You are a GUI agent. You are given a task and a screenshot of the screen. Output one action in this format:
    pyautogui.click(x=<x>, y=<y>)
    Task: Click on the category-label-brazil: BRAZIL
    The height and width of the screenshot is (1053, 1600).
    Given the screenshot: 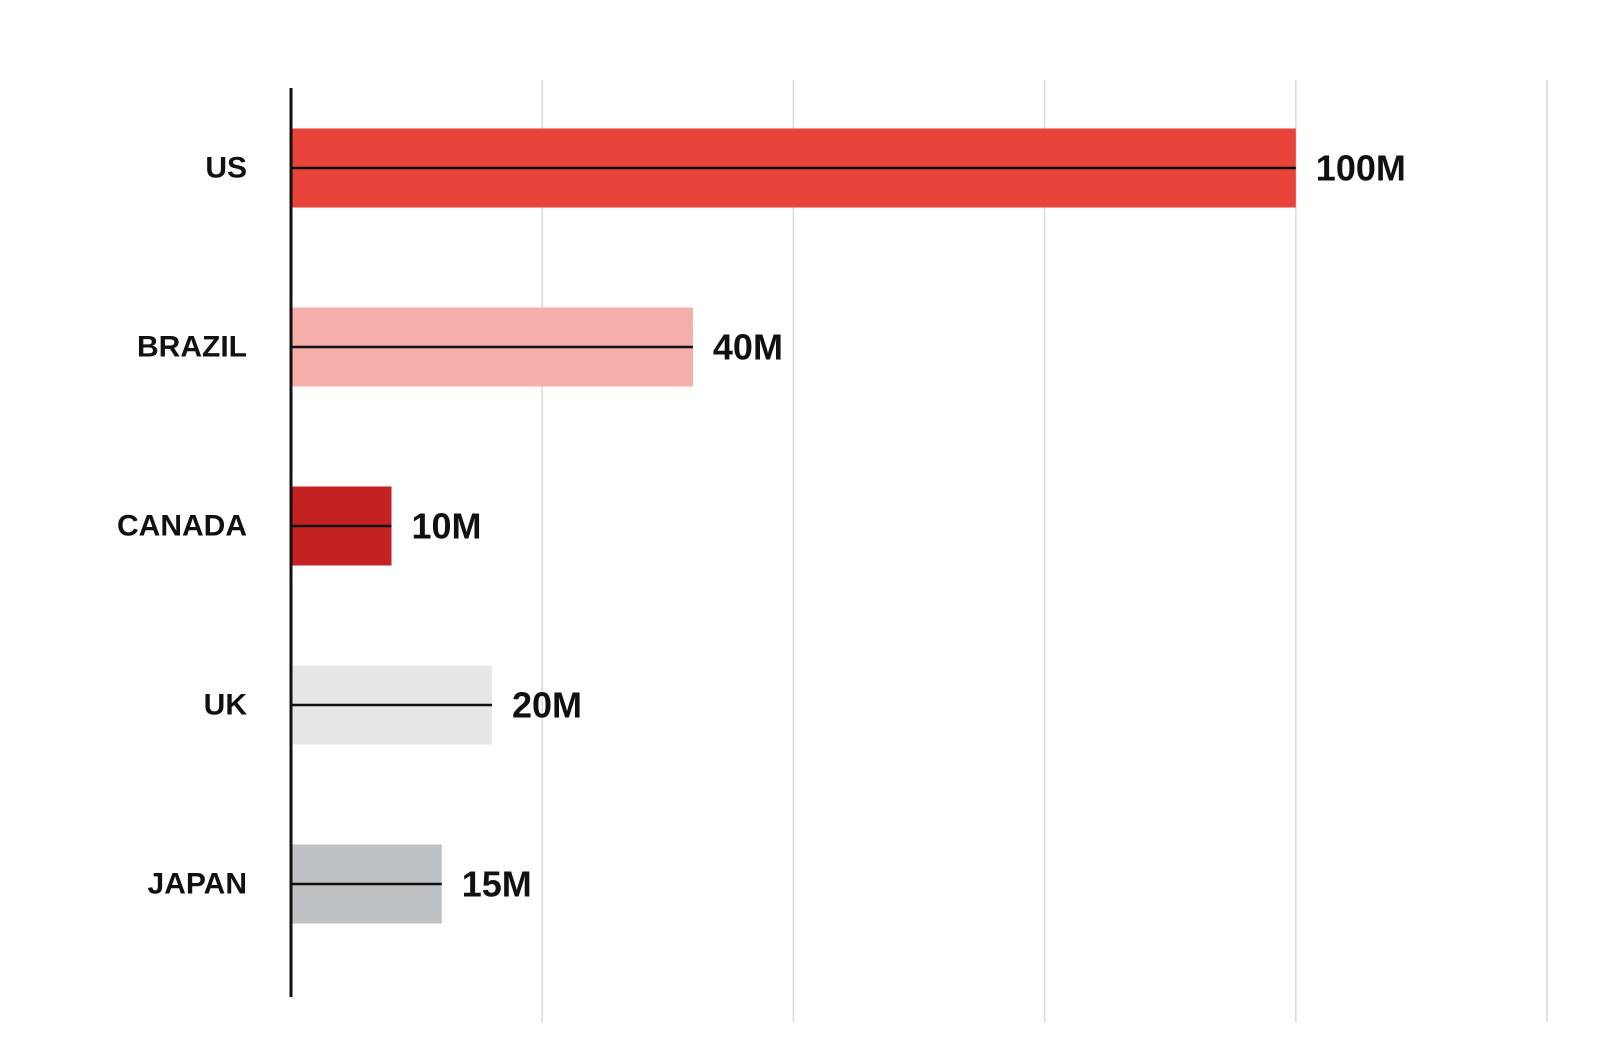 What is the action you would take?
    pyautogui.click(x=192, y=347)
    